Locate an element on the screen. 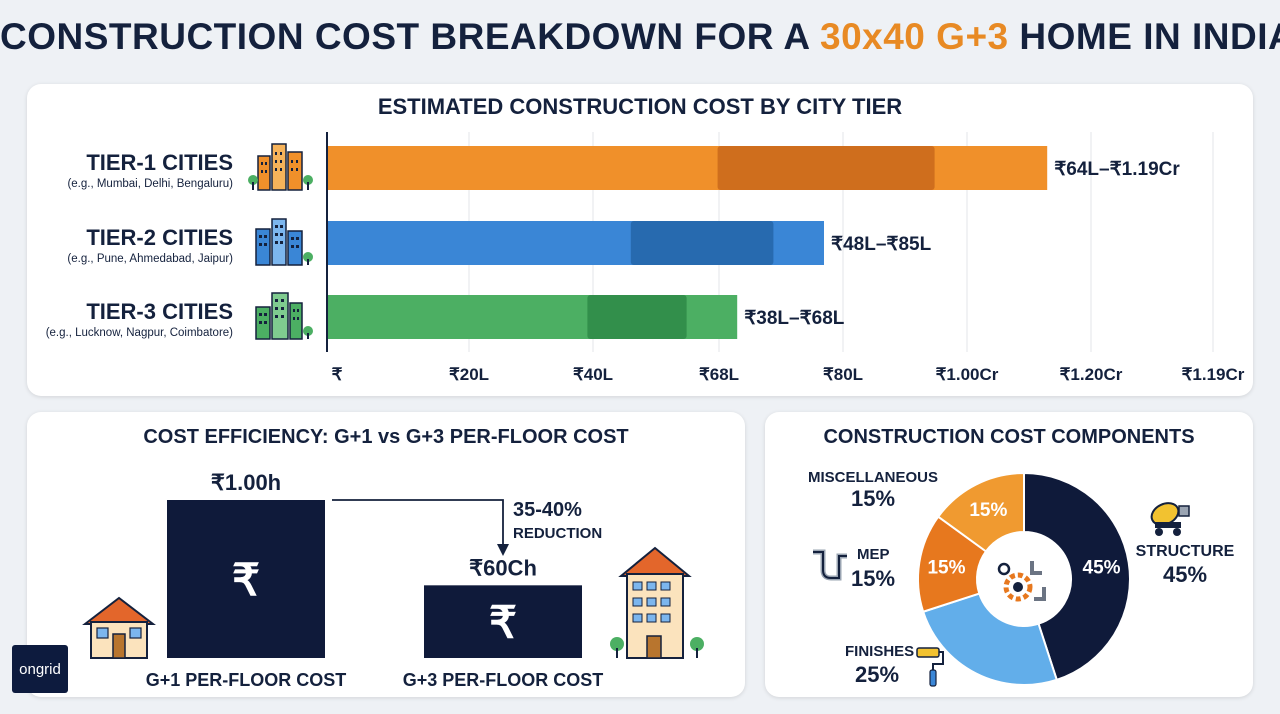  structure-label: STRUCTURE is located at coordinates (1185, 551).